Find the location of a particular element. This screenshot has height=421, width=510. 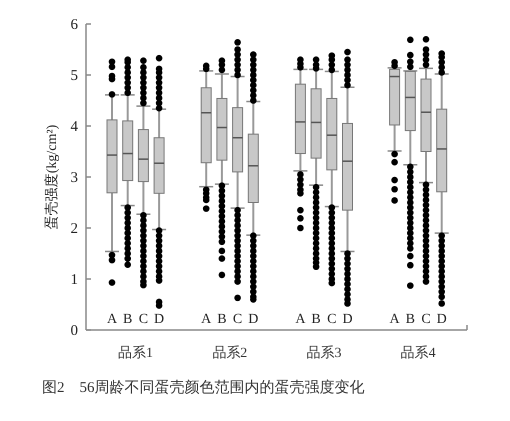

y-tick-label: 6 is located at coordinates (74, 25).